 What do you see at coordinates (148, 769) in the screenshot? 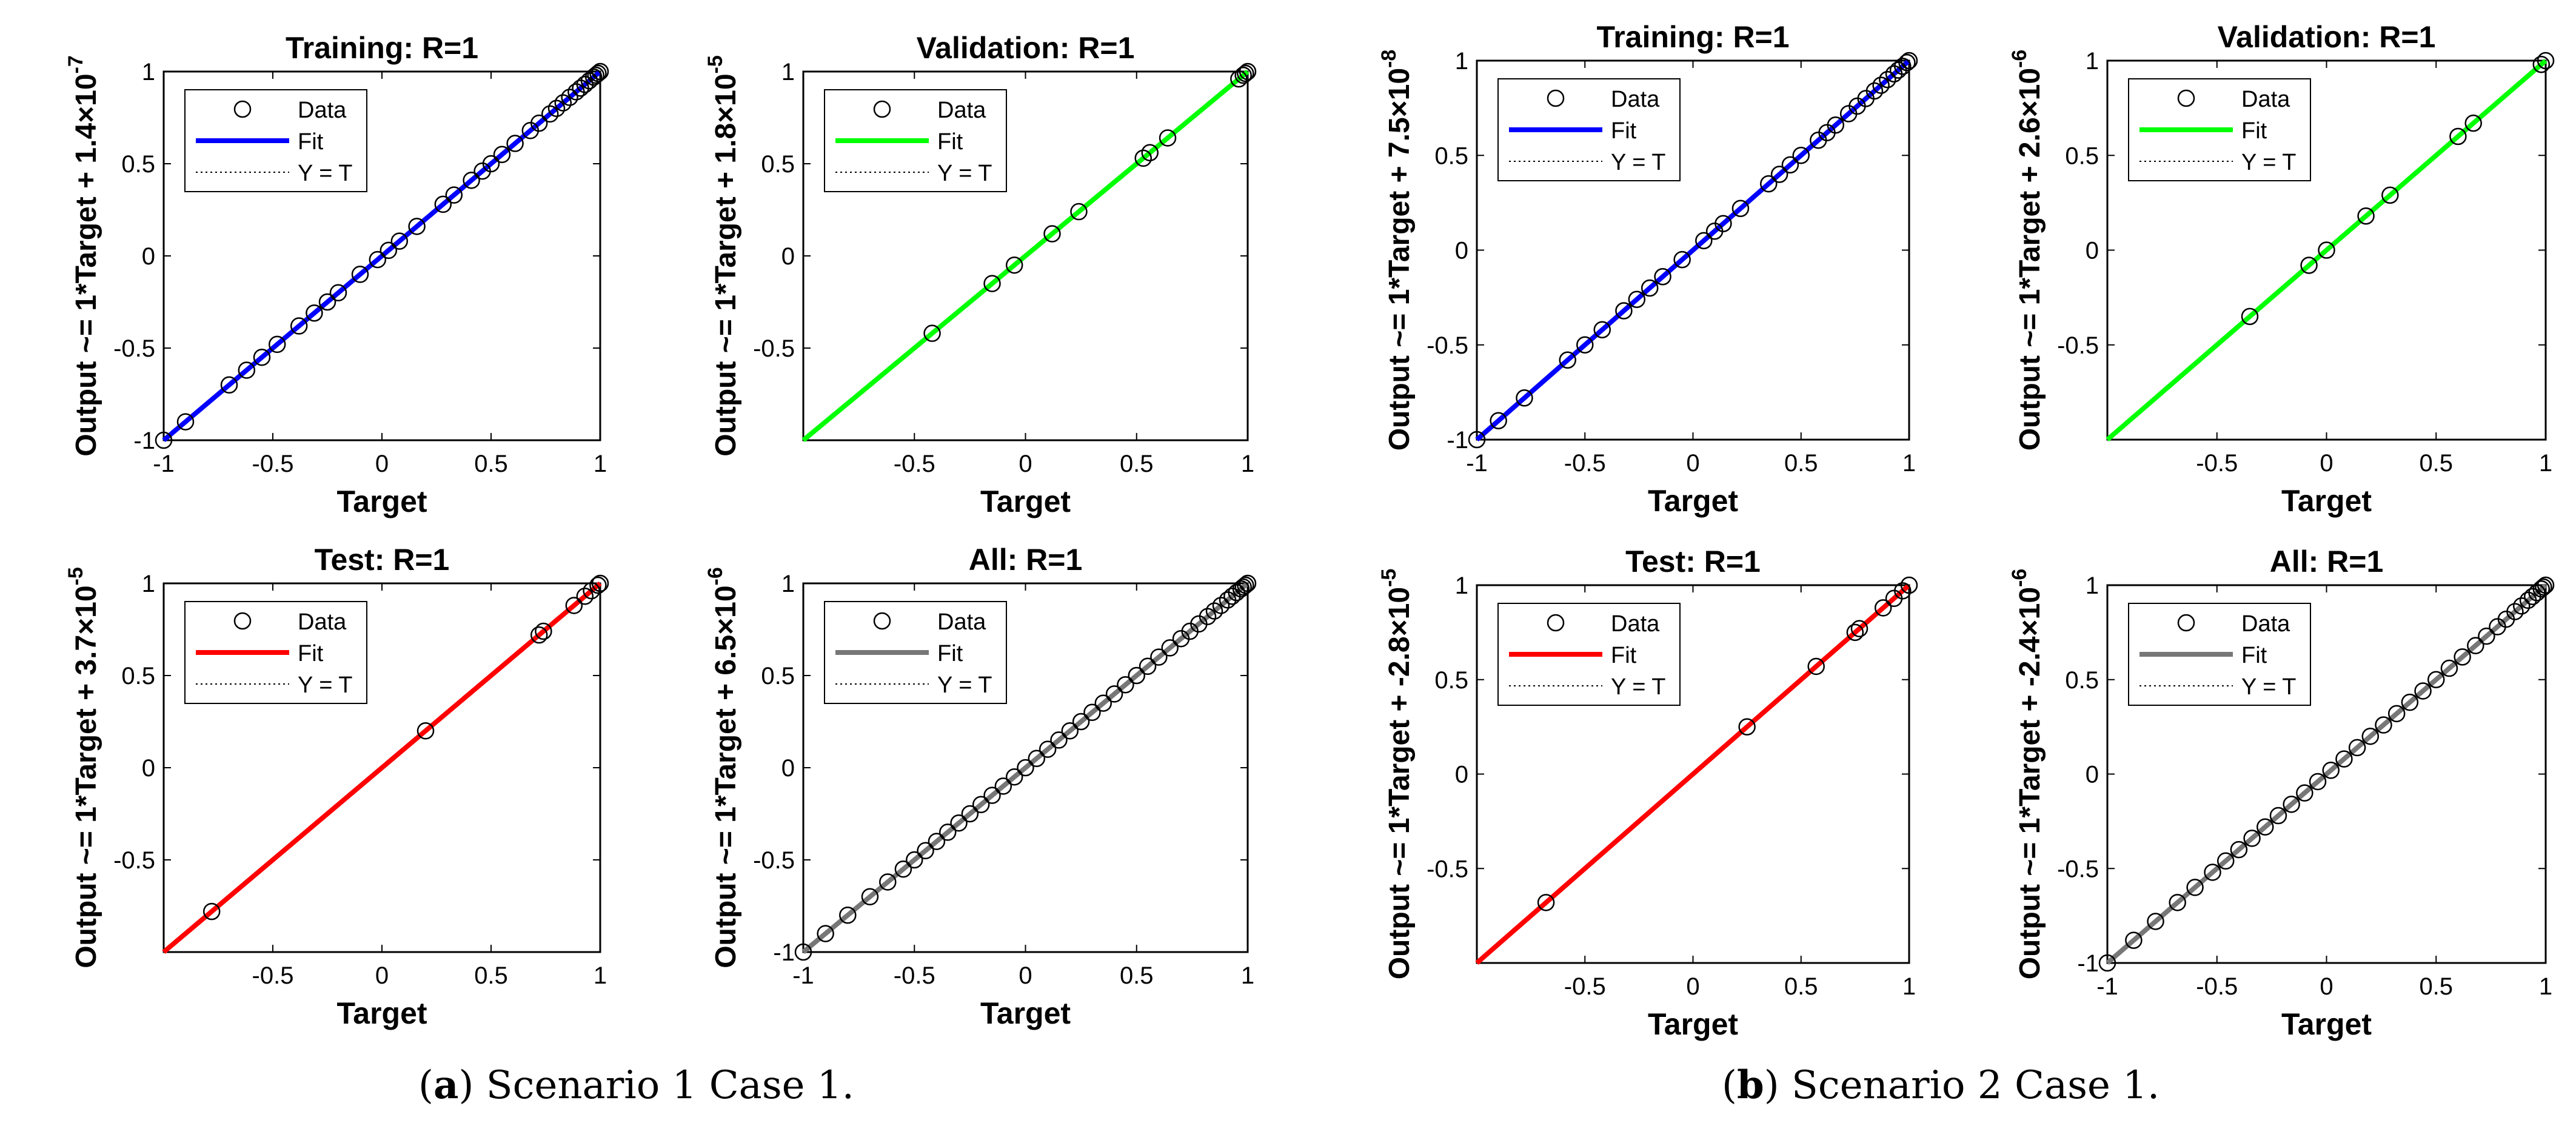
I see `s1-test-y-tick-label: 0` at bounding box center [148, 769].